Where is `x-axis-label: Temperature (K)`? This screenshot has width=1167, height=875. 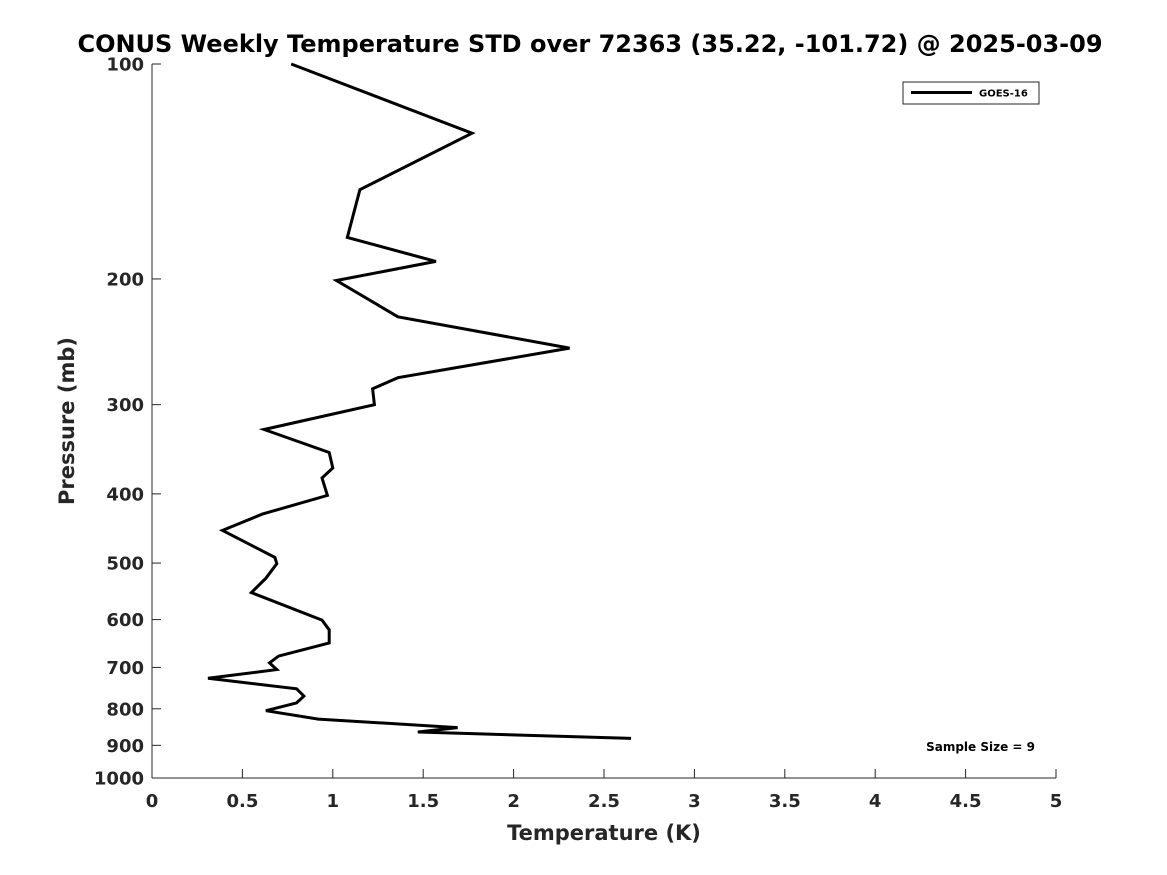
x-axis-label: Temperature (K) is located at coordinates (604, 833).